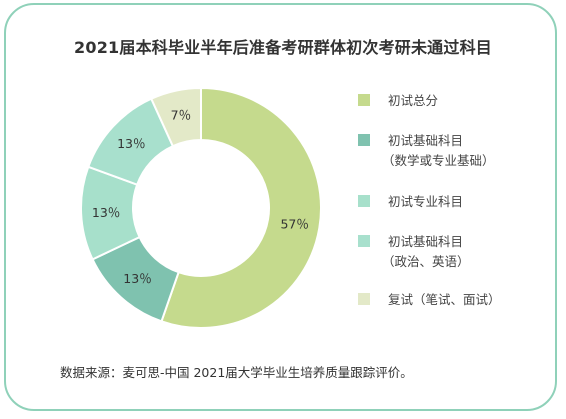 This screenshot has height=419, width=566. I want to click on legend-label-major: 初试专业科目, so click(426, 201).